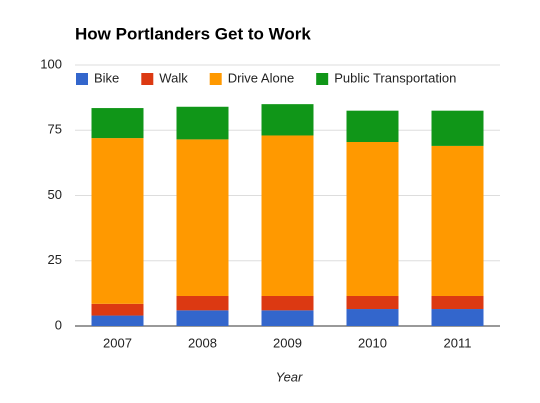 This screenshot has width=540, height=403. I want to click on x-tick-label: 2011, so click(458, 342).